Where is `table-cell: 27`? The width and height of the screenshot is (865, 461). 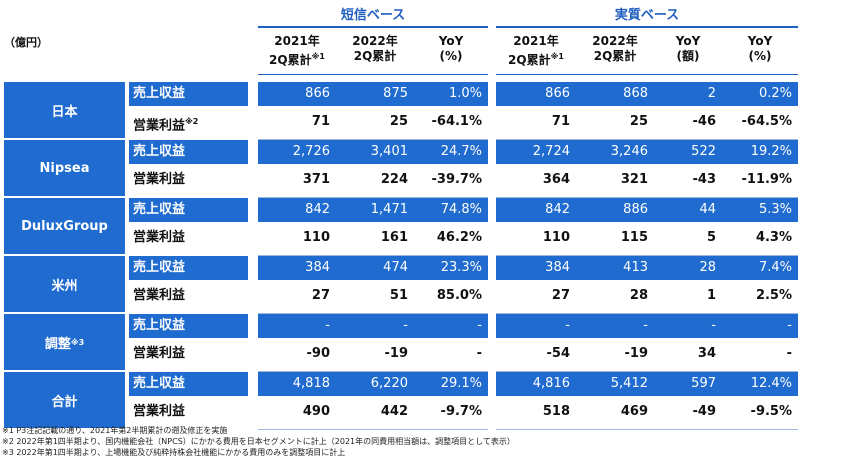
table-cell: 27 is located at coordinates (560, 295).